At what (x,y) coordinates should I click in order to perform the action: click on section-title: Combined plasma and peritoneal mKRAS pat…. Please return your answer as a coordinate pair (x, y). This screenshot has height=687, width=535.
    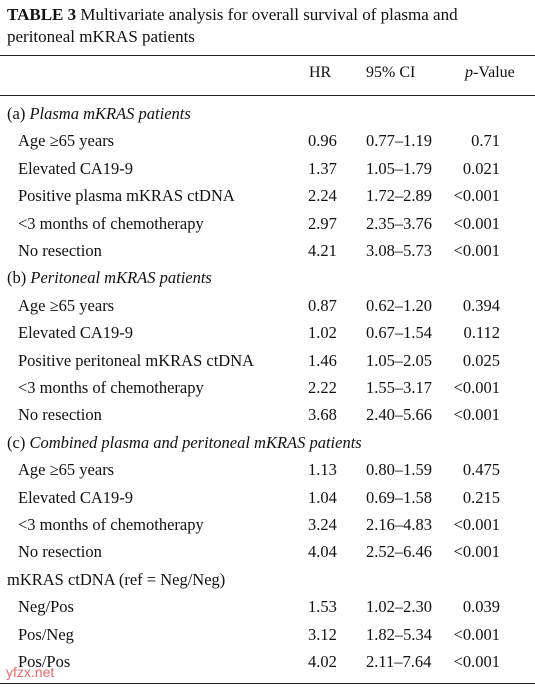
    Looking at the image, I should click on (195, 442).